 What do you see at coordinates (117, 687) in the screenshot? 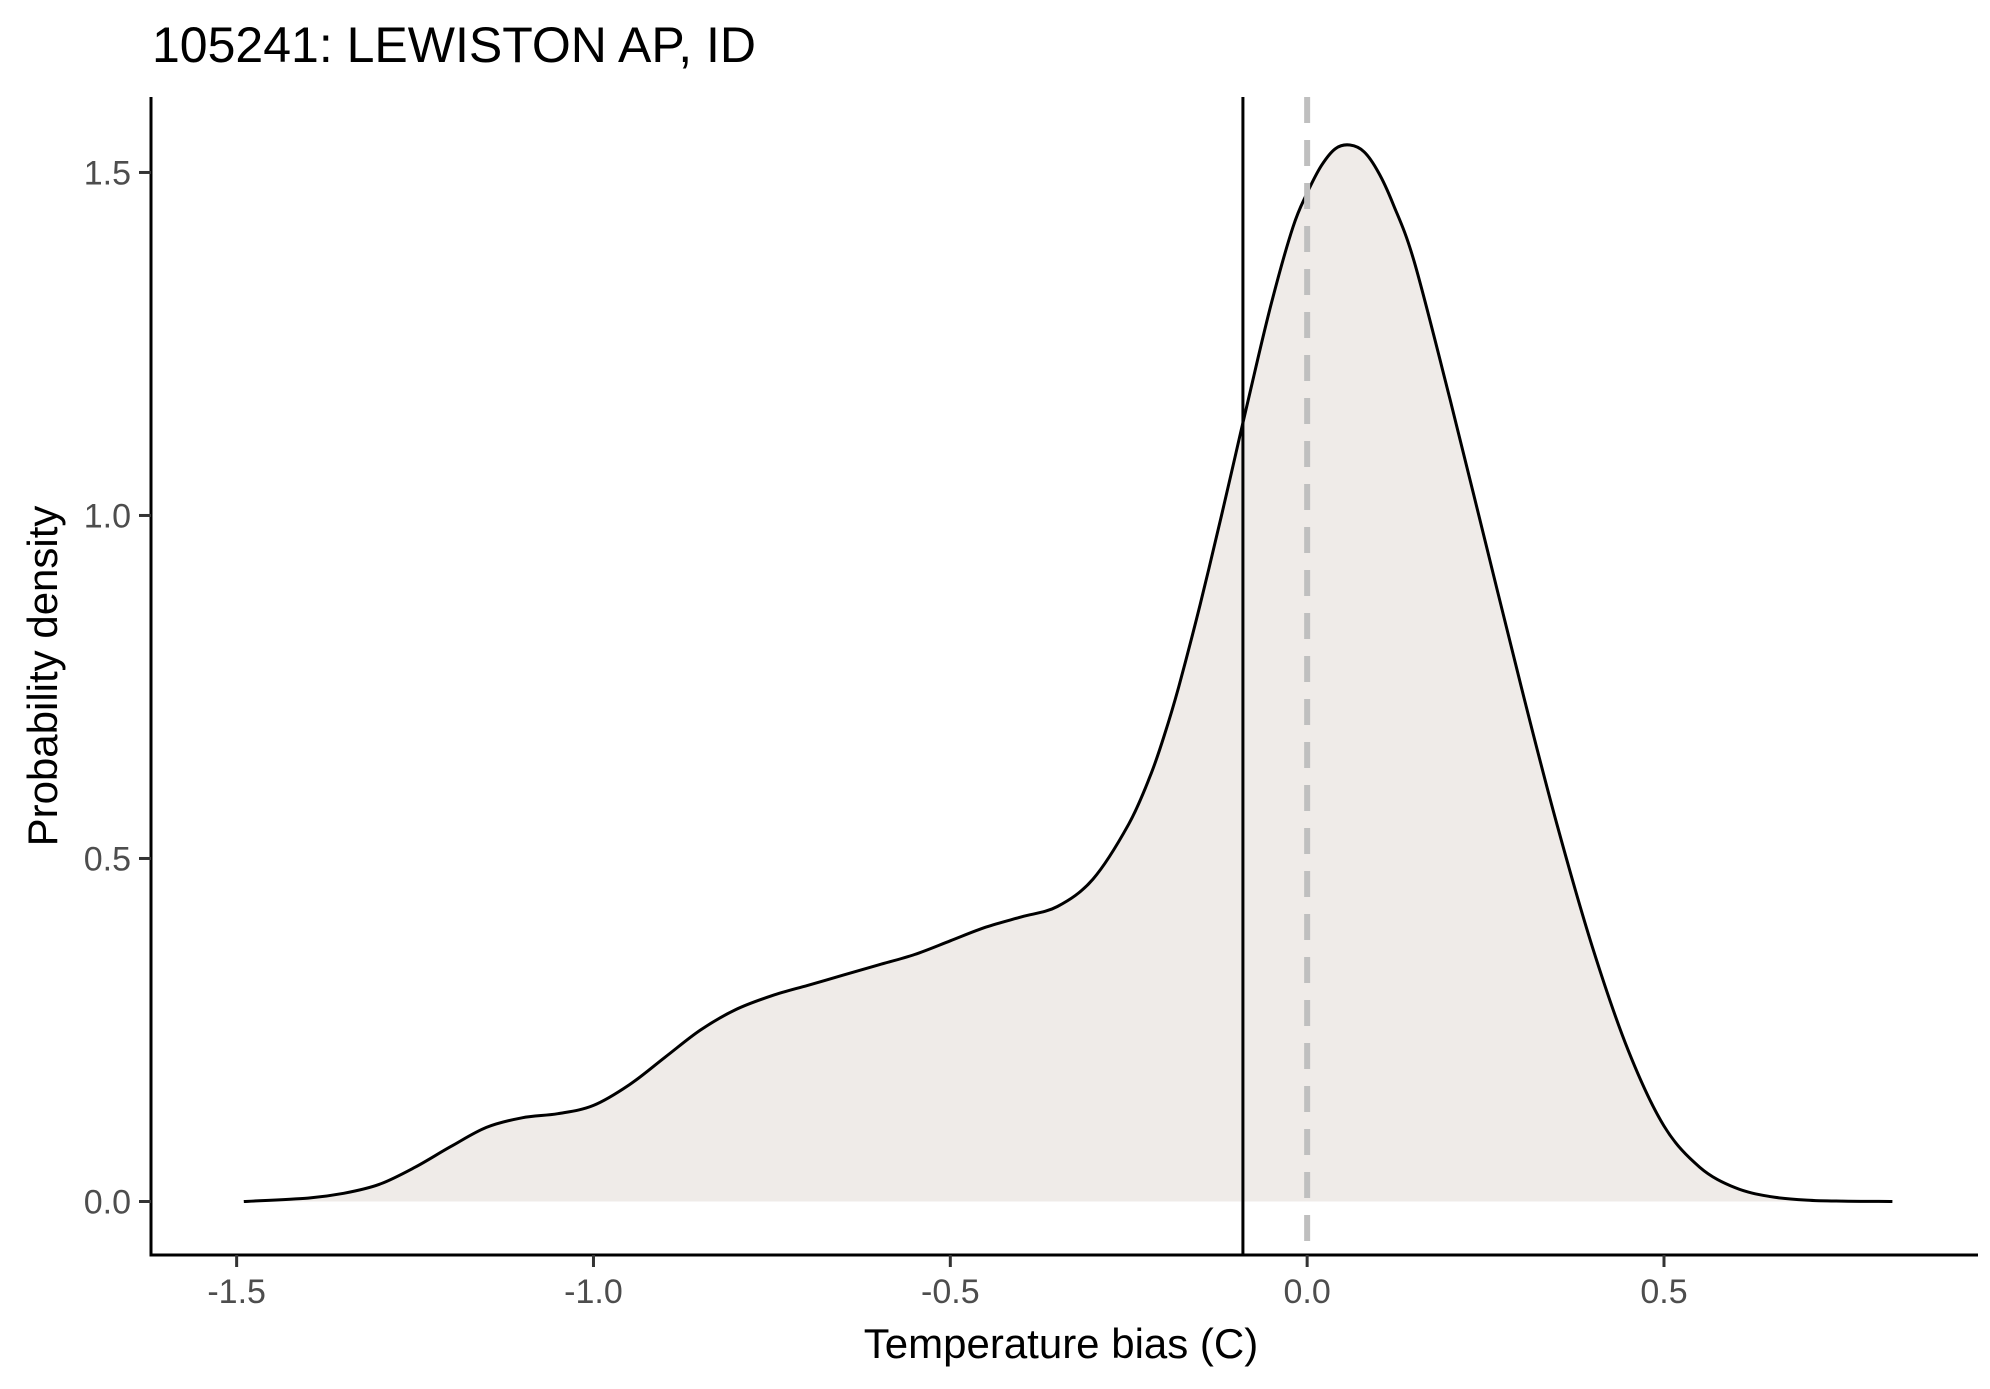
I see `y-axis-ticks: 0.0 0.5 1.0 1.5` at bounding box center [117, 687].